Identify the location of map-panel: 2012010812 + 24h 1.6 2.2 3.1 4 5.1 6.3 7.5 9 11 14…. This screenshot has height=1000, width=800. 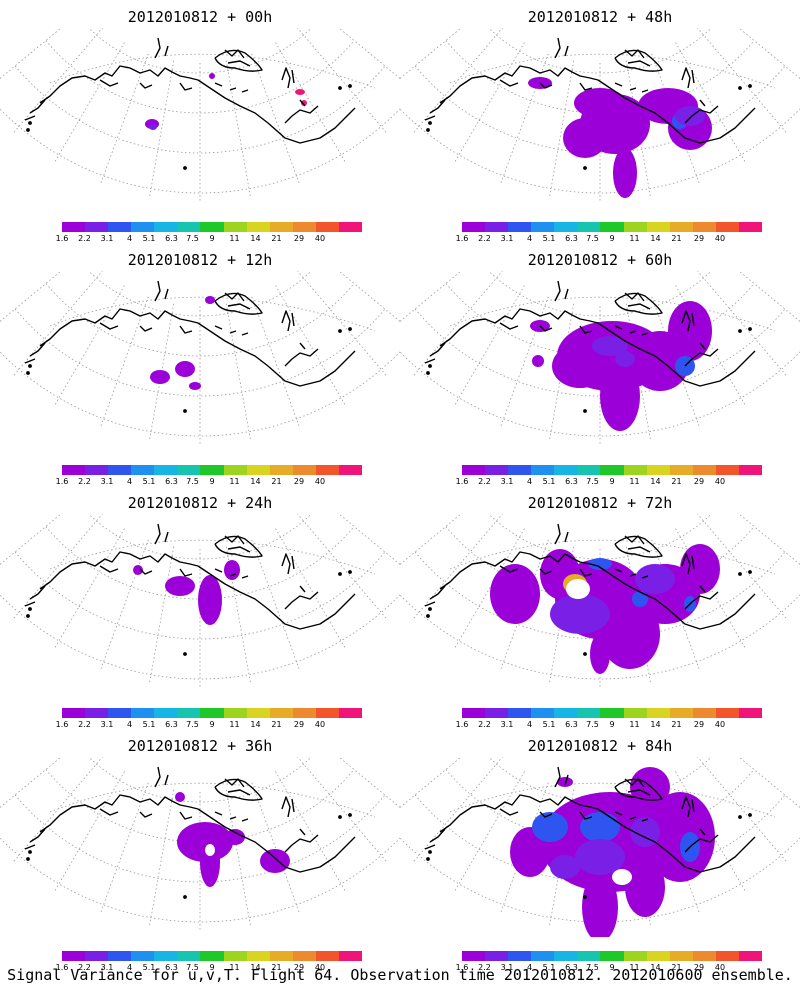
(200, 607).